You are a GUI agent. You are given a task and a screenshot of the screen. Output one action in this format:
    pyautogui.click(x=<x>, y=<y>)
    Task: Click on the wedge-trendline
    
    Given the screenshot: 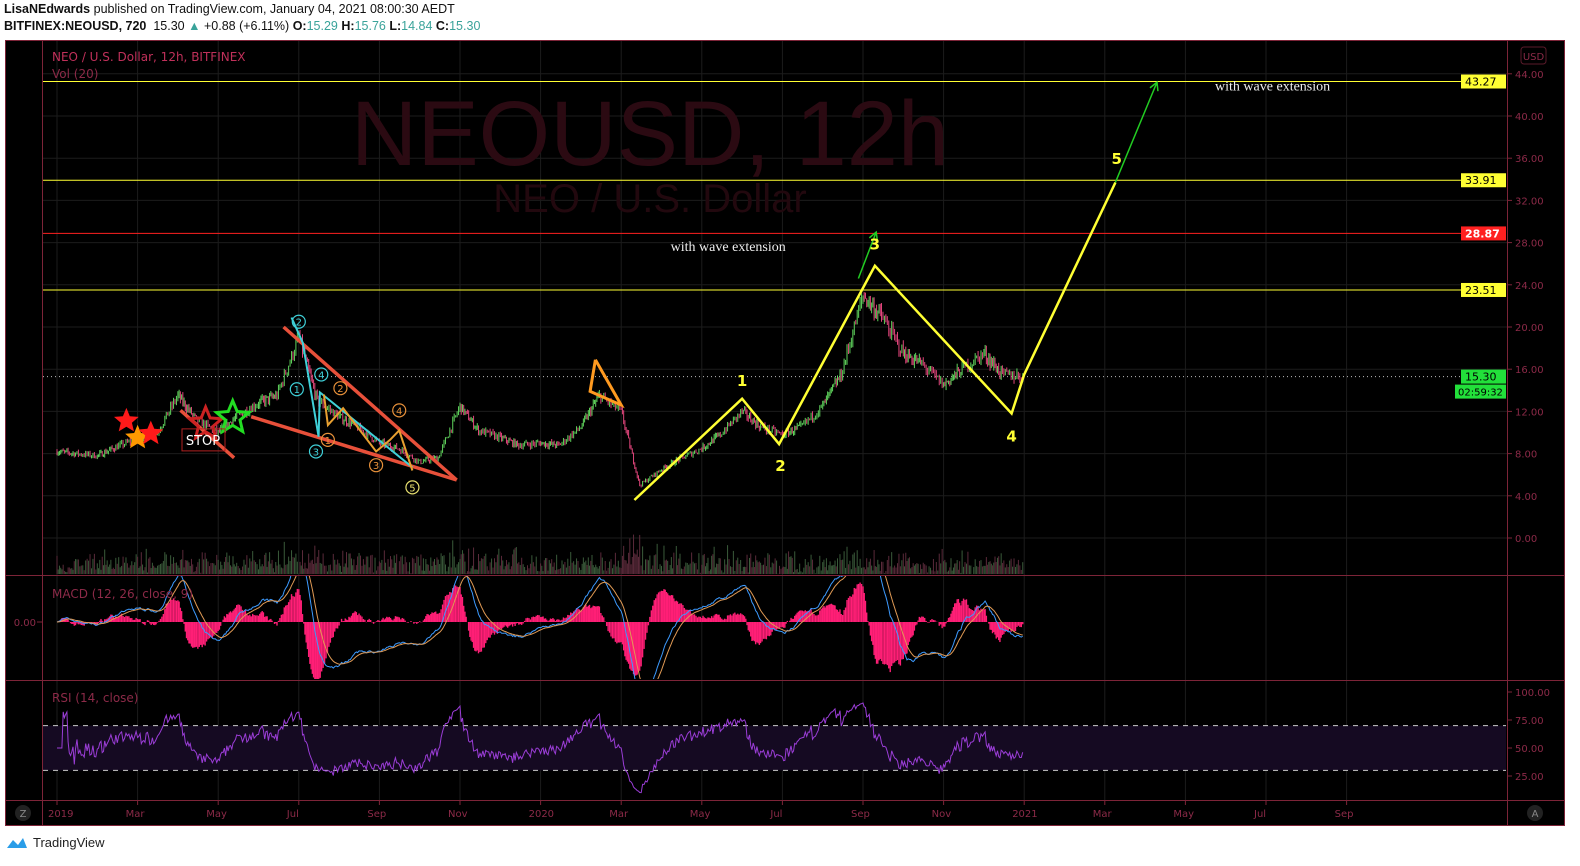 What is the action you would take?
    pyautogui.click(x=370, y=403)
    